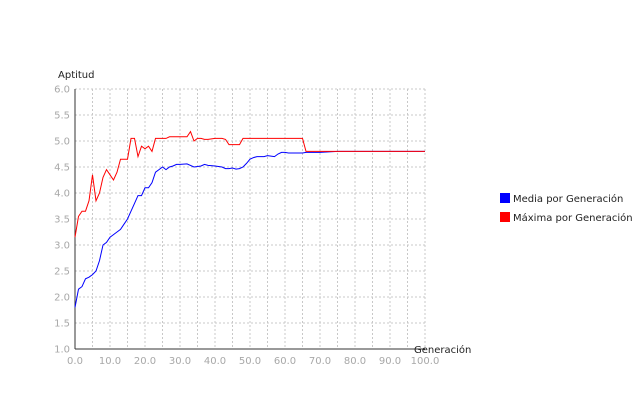 Image resolution: width=633 pixels, height=406 pixels. Describe the element at coordinates (355, 361) in the screenshot. I see `x-tick-label: 80.0` at that location.